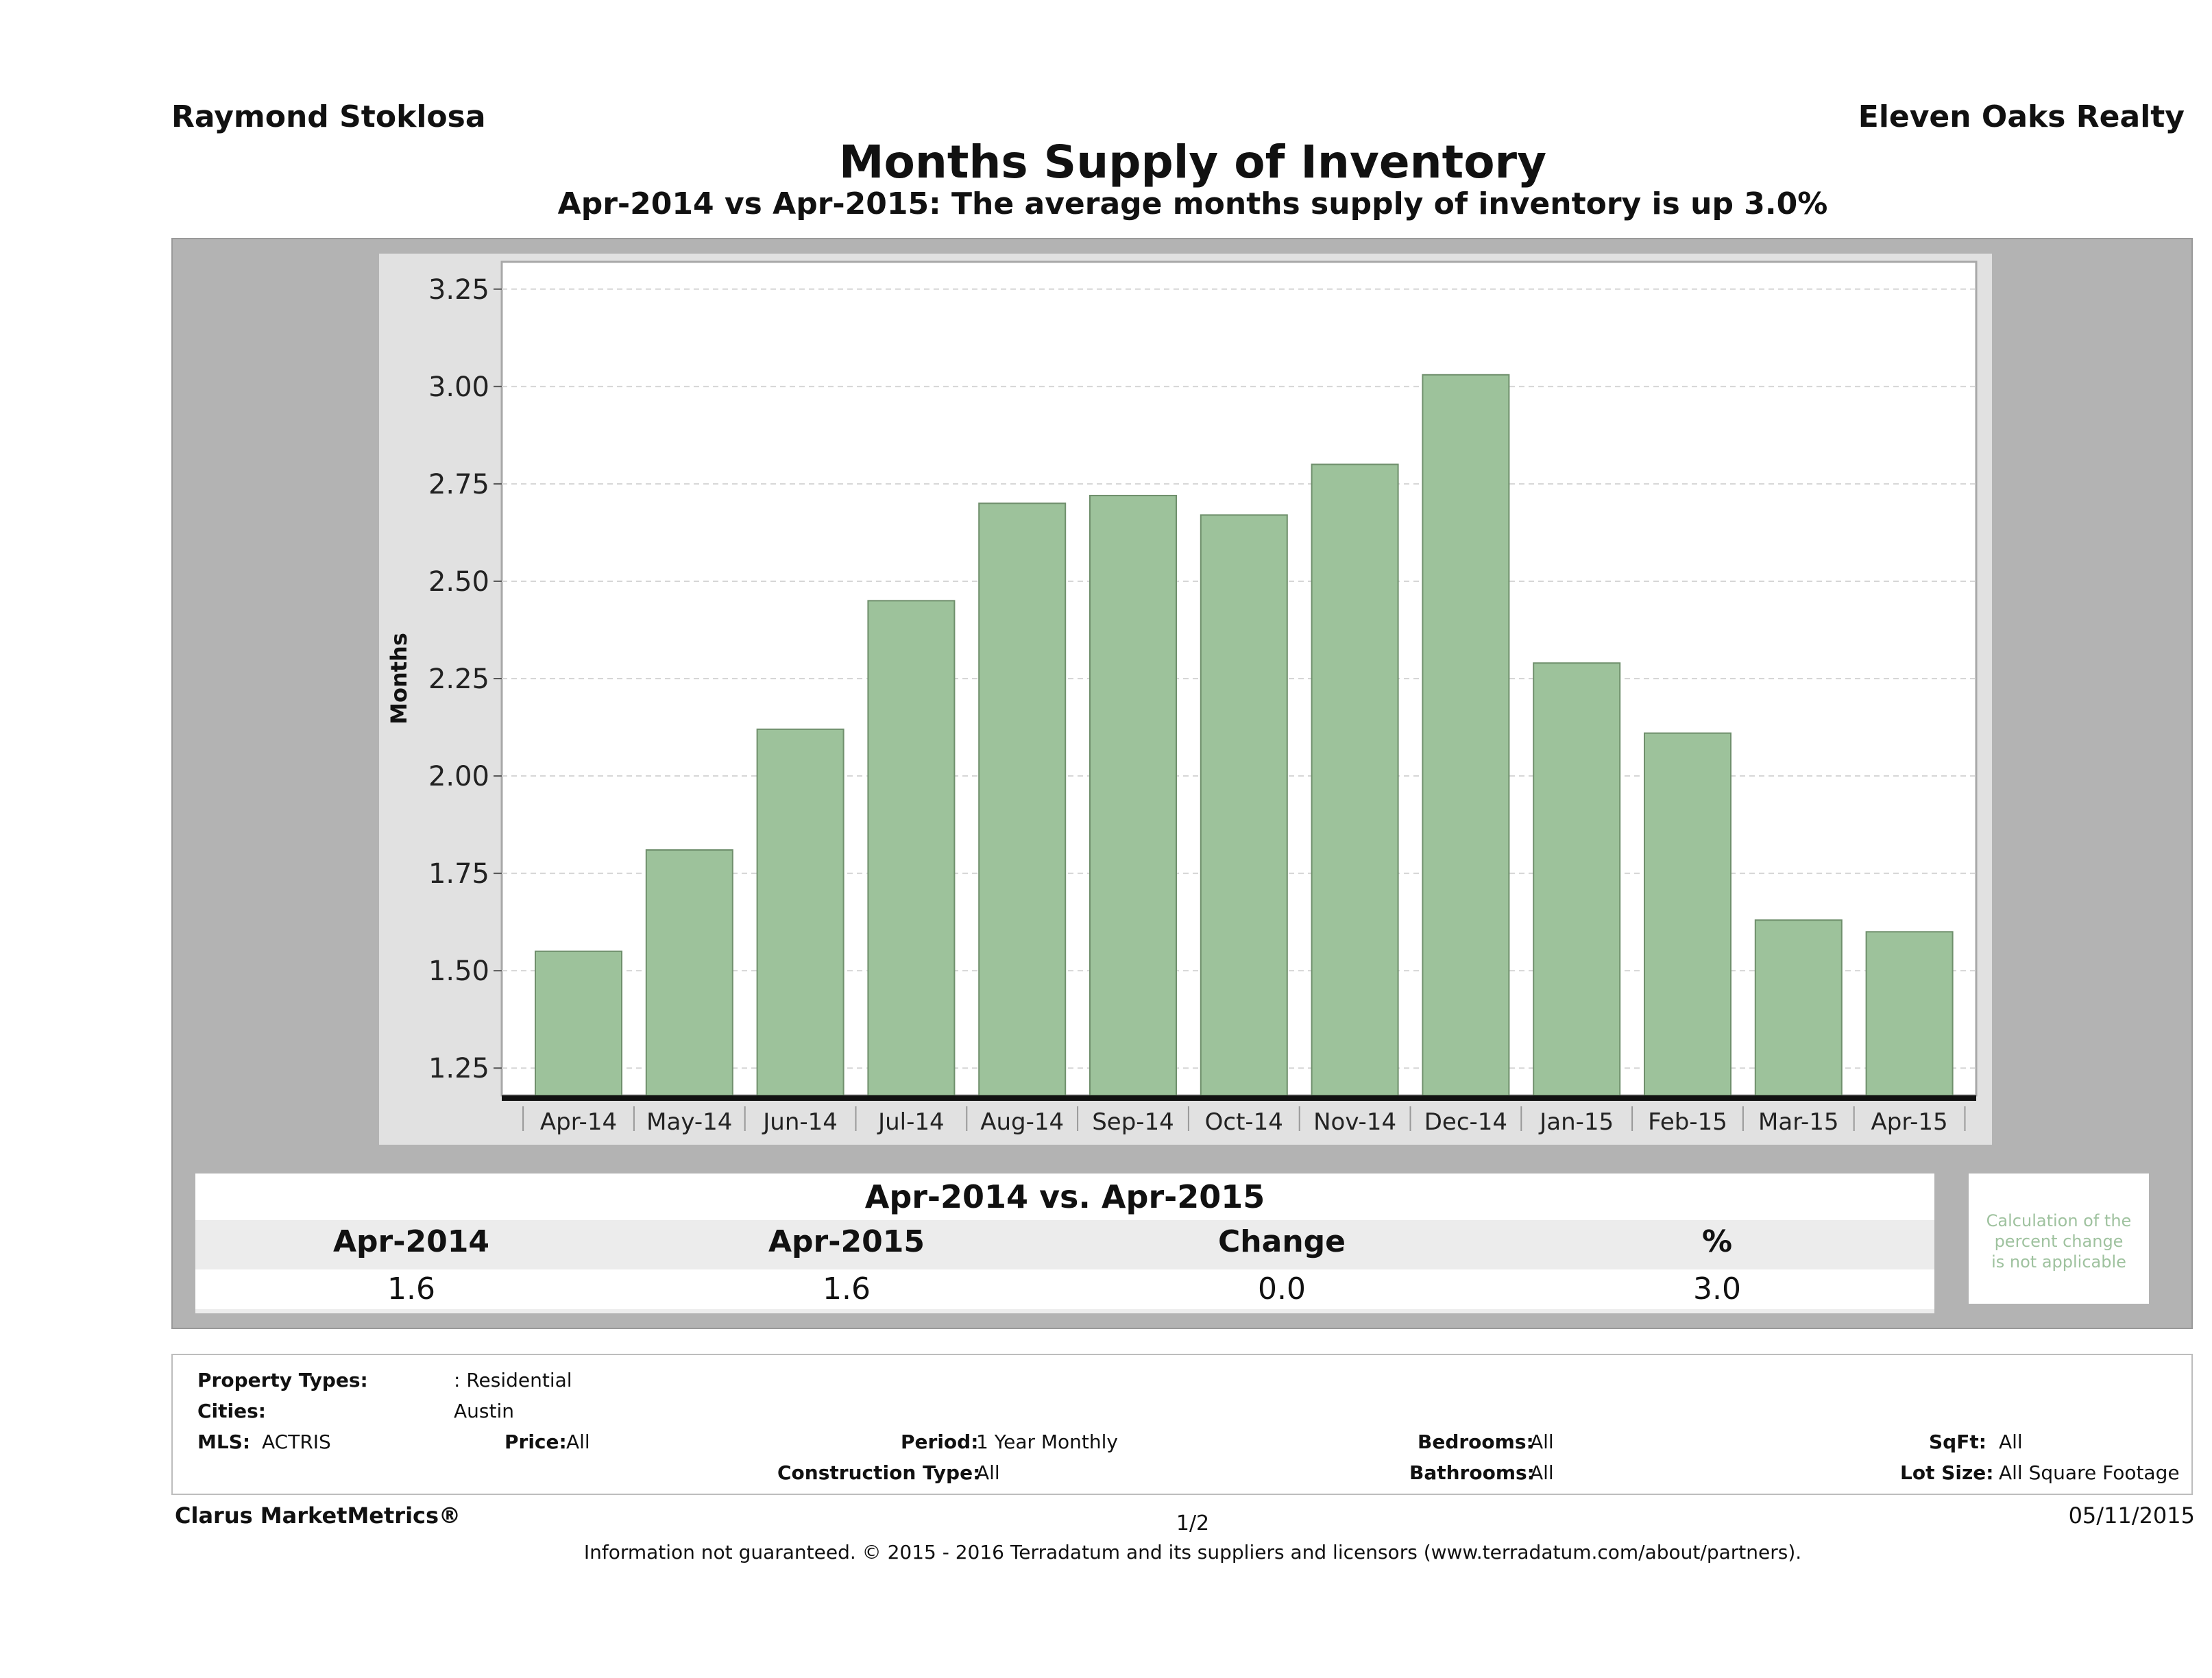 This screenshot has height=1678, width=2212. Describe the element at coordinates (458, 971) in the screenshot. I see `y-tick-label: 1.50` at that location.